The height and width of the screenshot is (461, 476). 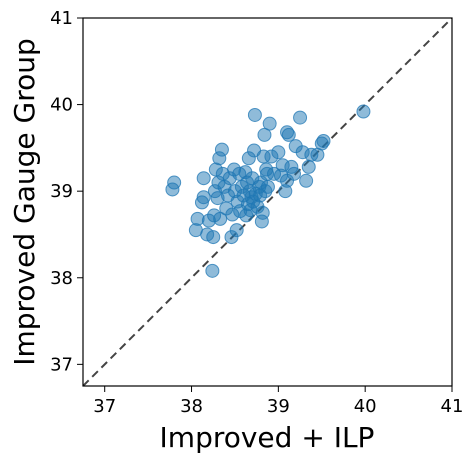 I want to click on y-tick-label: 39, so click(x=61, y=191).